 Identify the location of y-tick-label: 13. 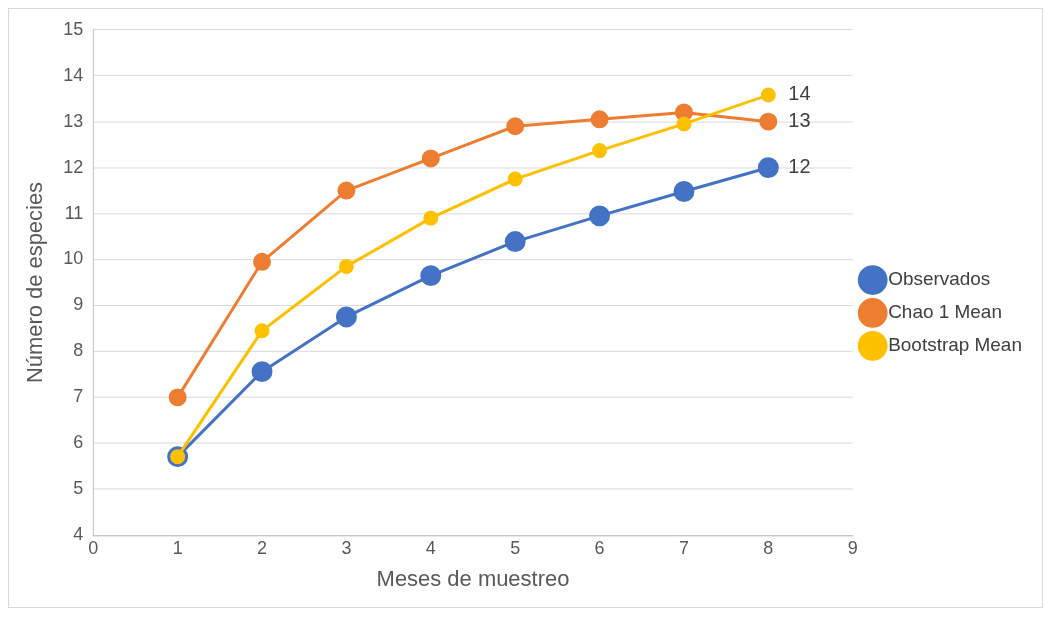
(73, 120).